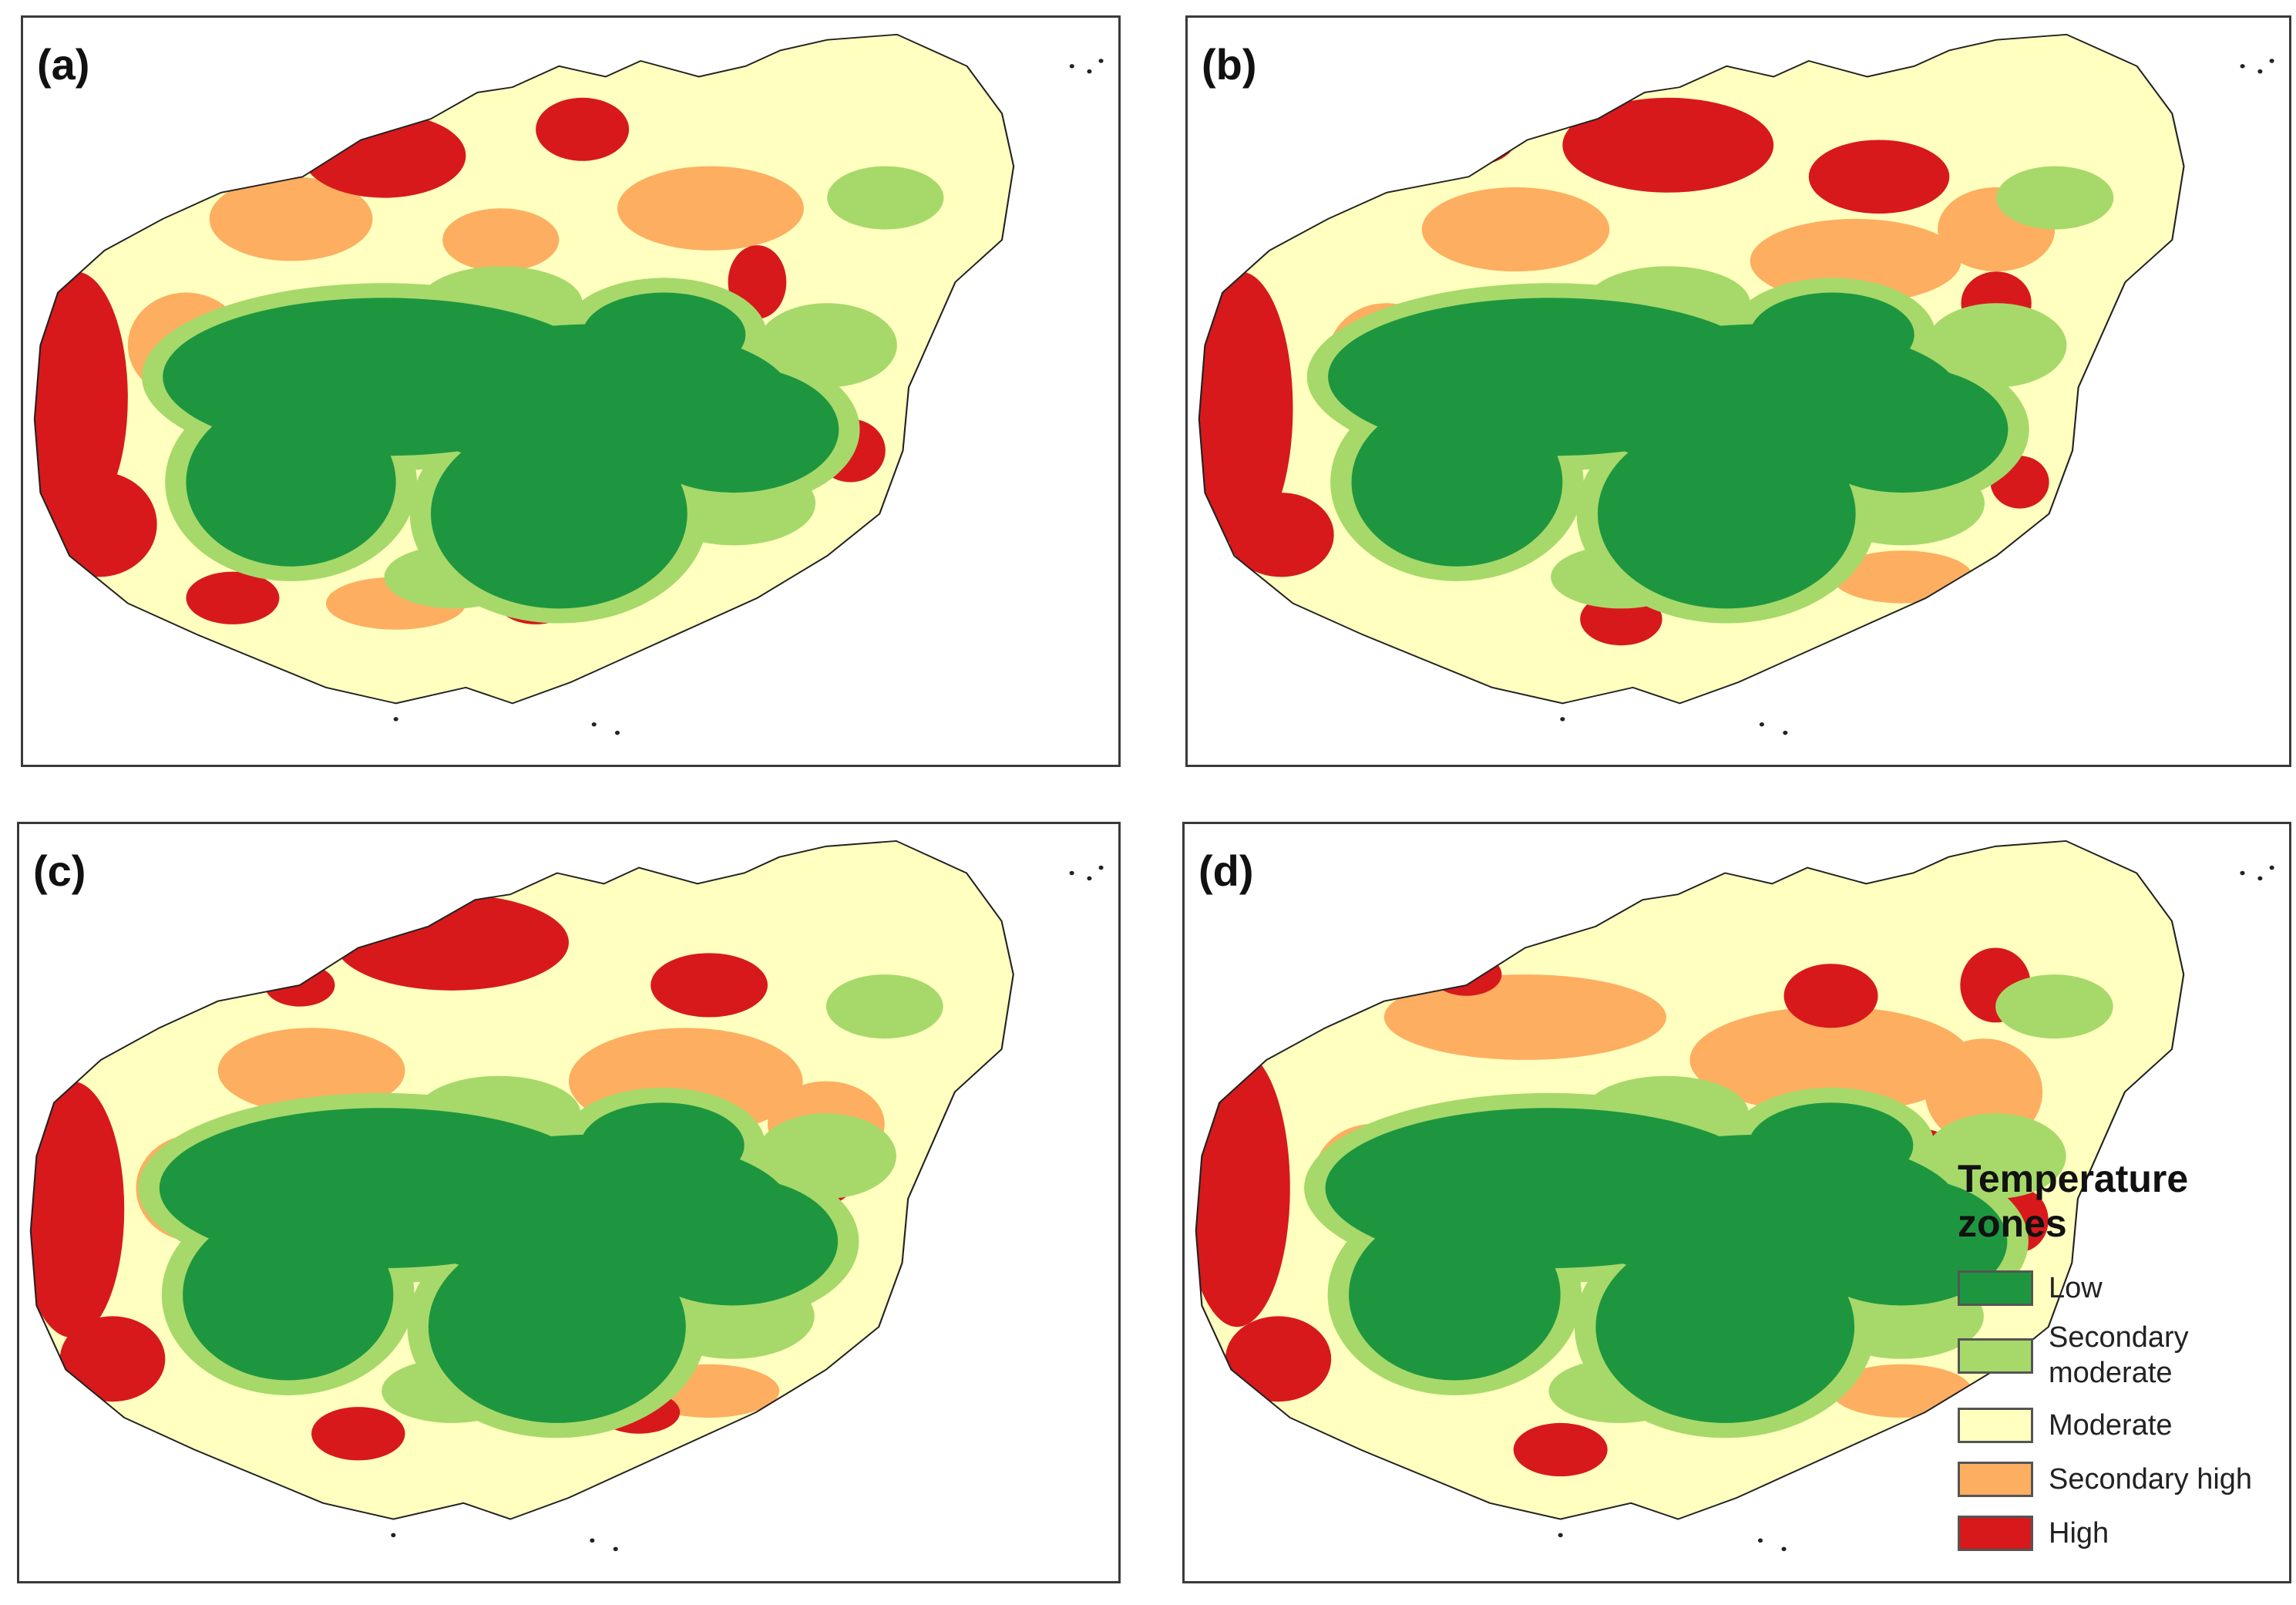 The image size is (2296, 1605). I want to click on legend-item-secondary-moderate: Secondary moderate, so click(2123, 1357).